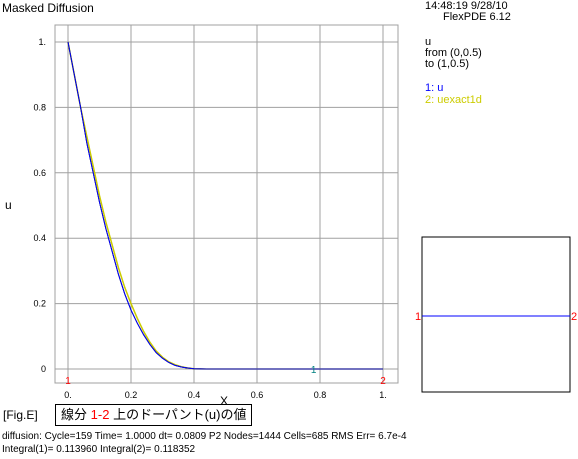 The width and height of the screenshot is (578, 459). What do you see at coordinates (418, 317) in the screenshot?
I see `inset-label-left: 1` at bounding box center [418, 317].